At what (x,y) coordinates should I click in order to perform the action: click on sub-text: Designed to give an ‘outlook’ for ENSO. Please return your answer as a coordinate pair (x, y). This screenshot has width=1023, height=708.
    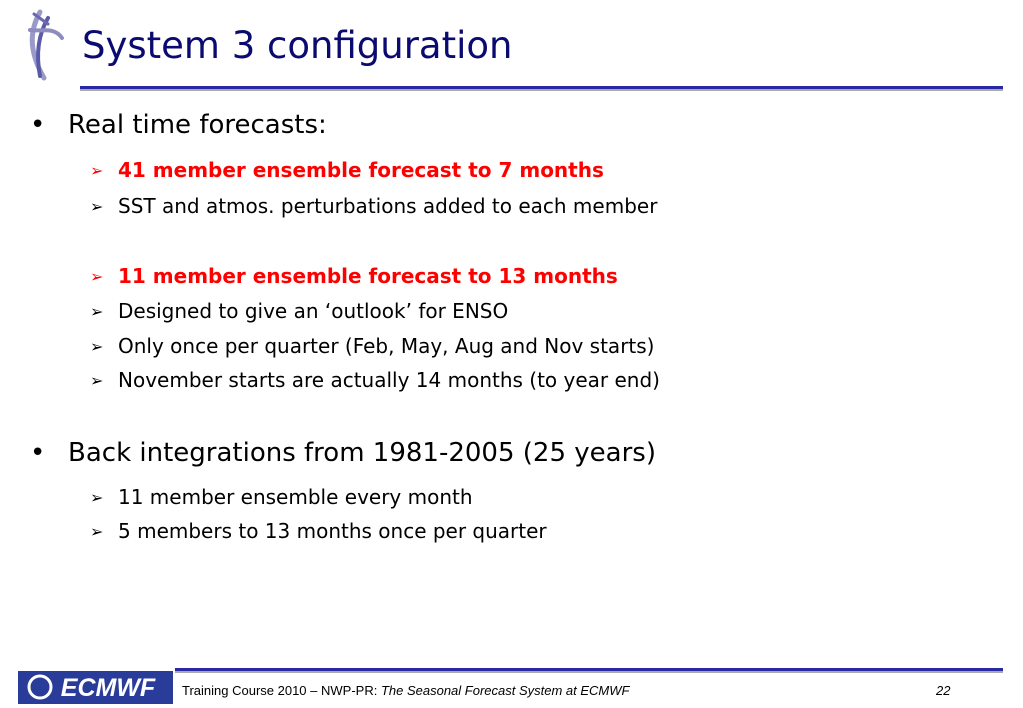
    Looking at the image, I should click on (313, 311).